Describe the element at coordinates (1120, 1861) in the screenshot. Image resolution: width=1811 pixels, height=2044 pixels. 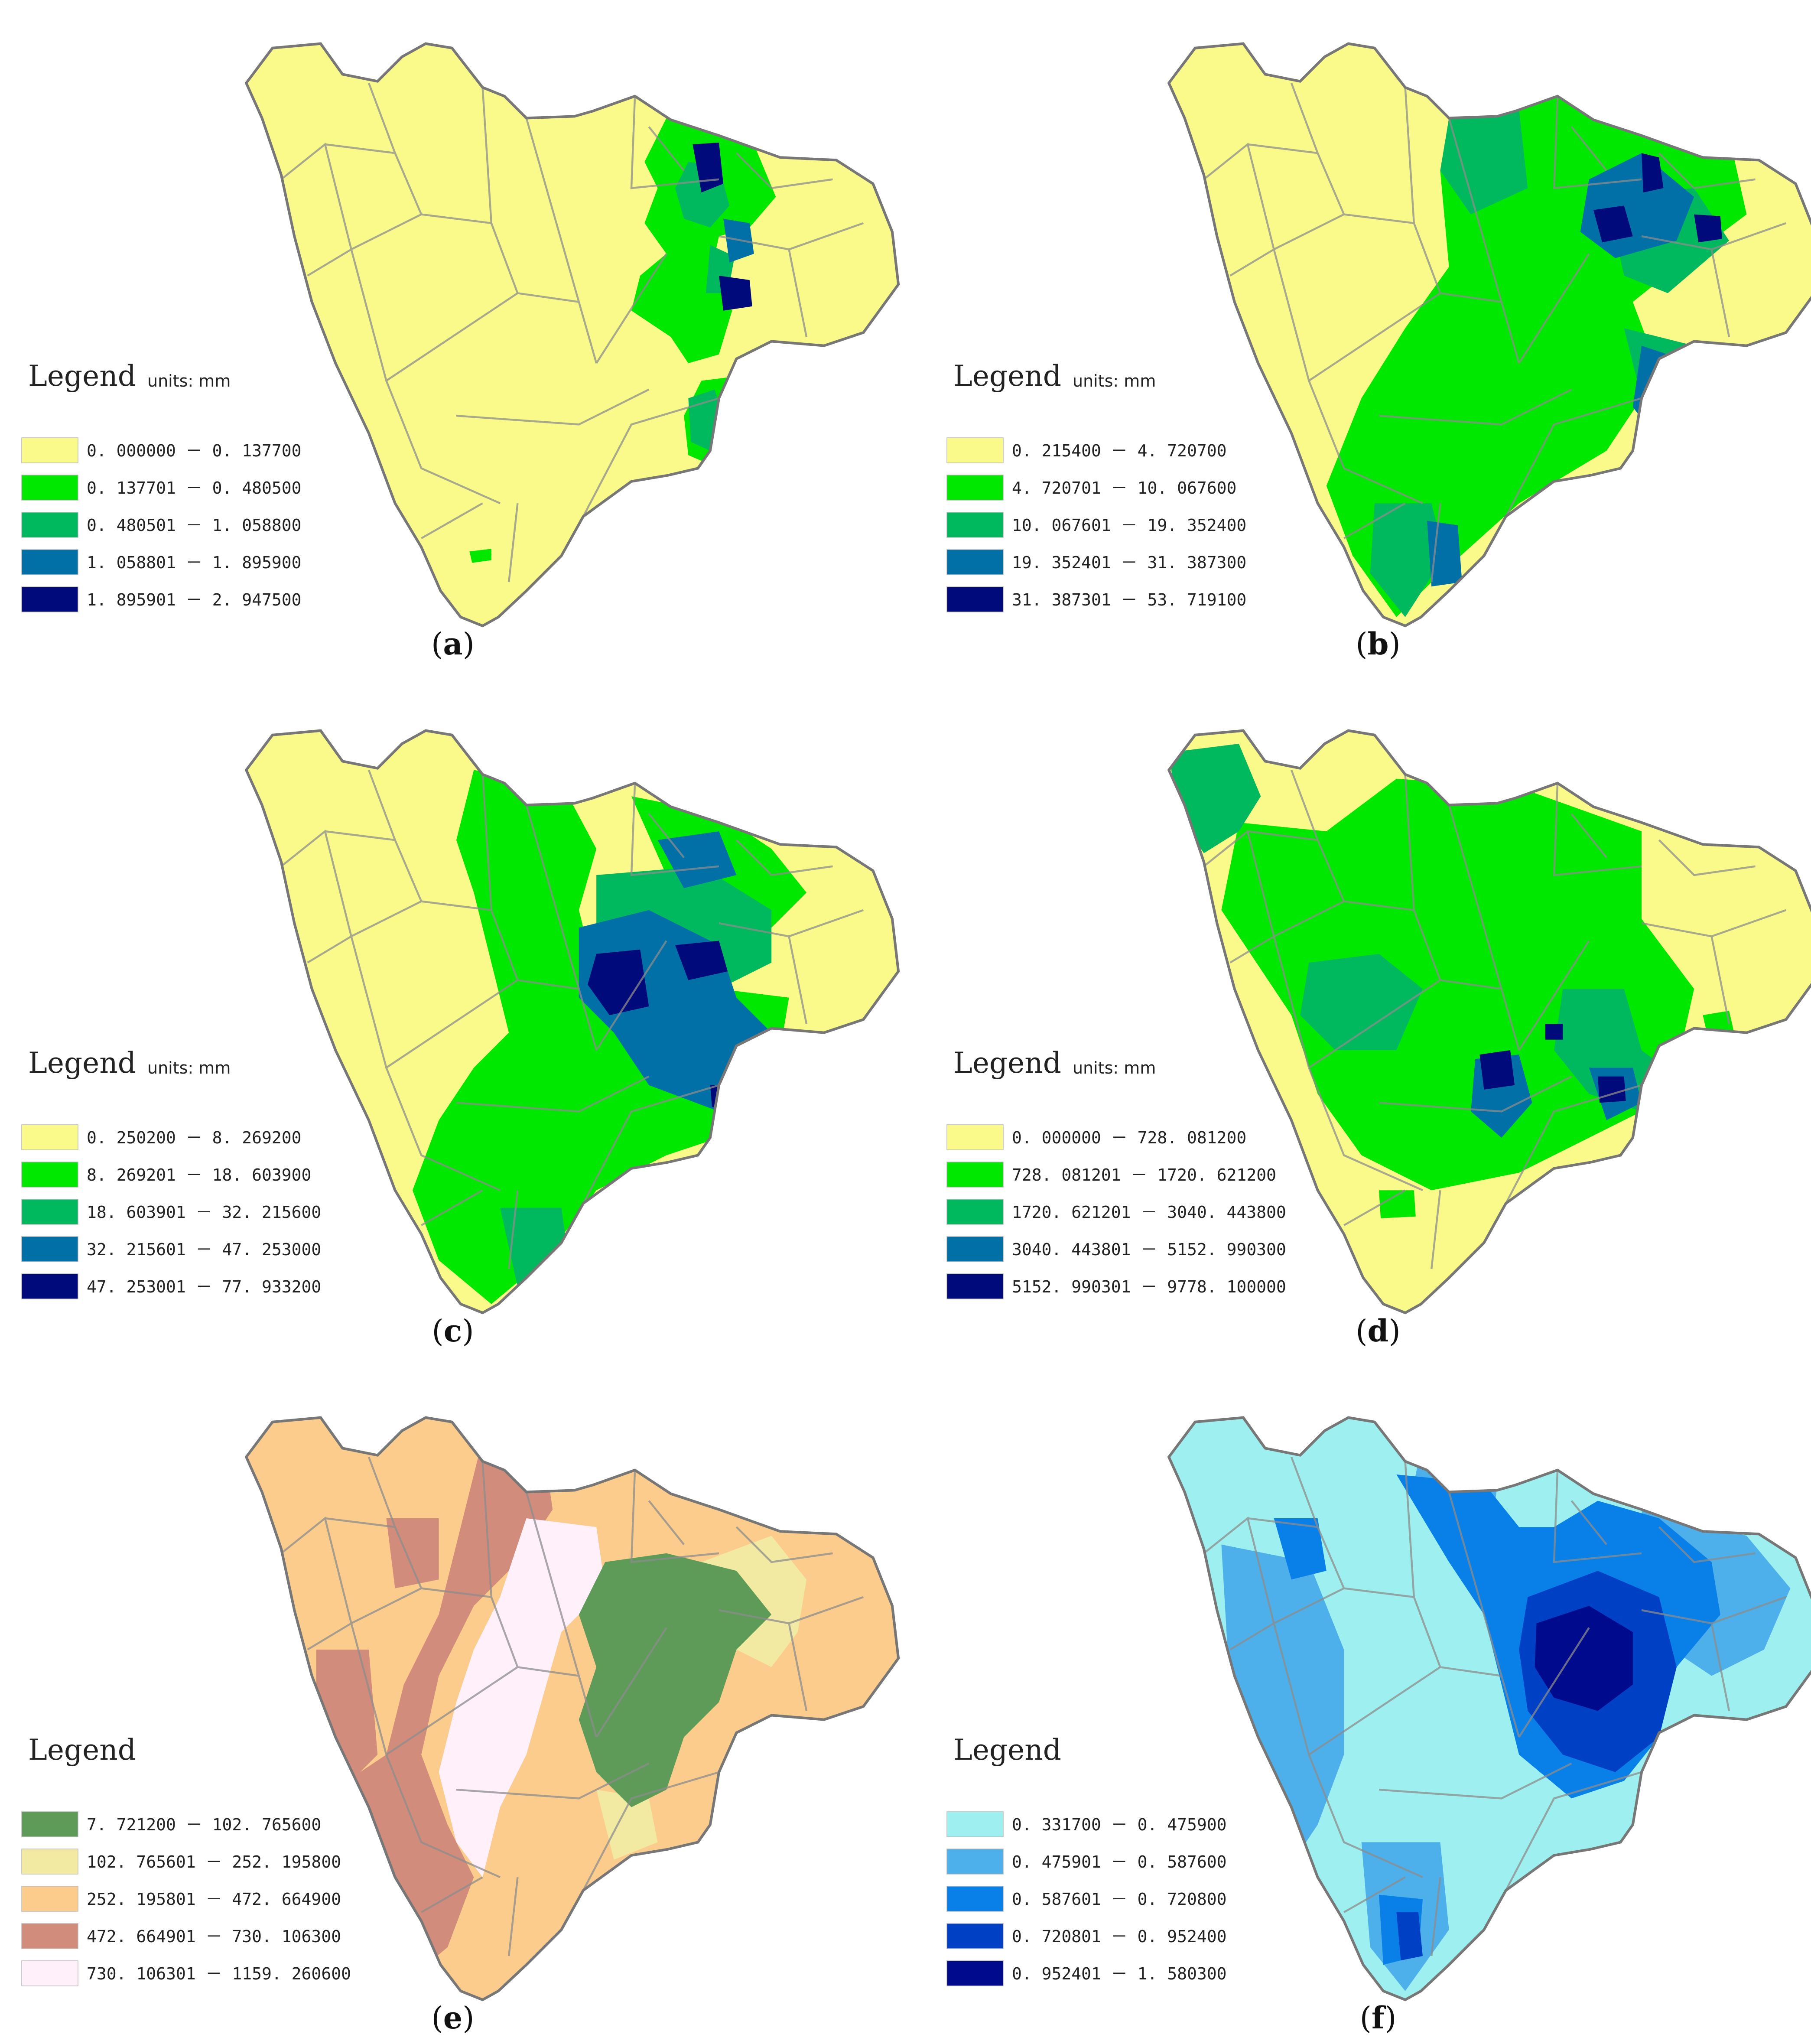
I see `legend-class-label: 0. 475901 － 0. 587600` at that location.